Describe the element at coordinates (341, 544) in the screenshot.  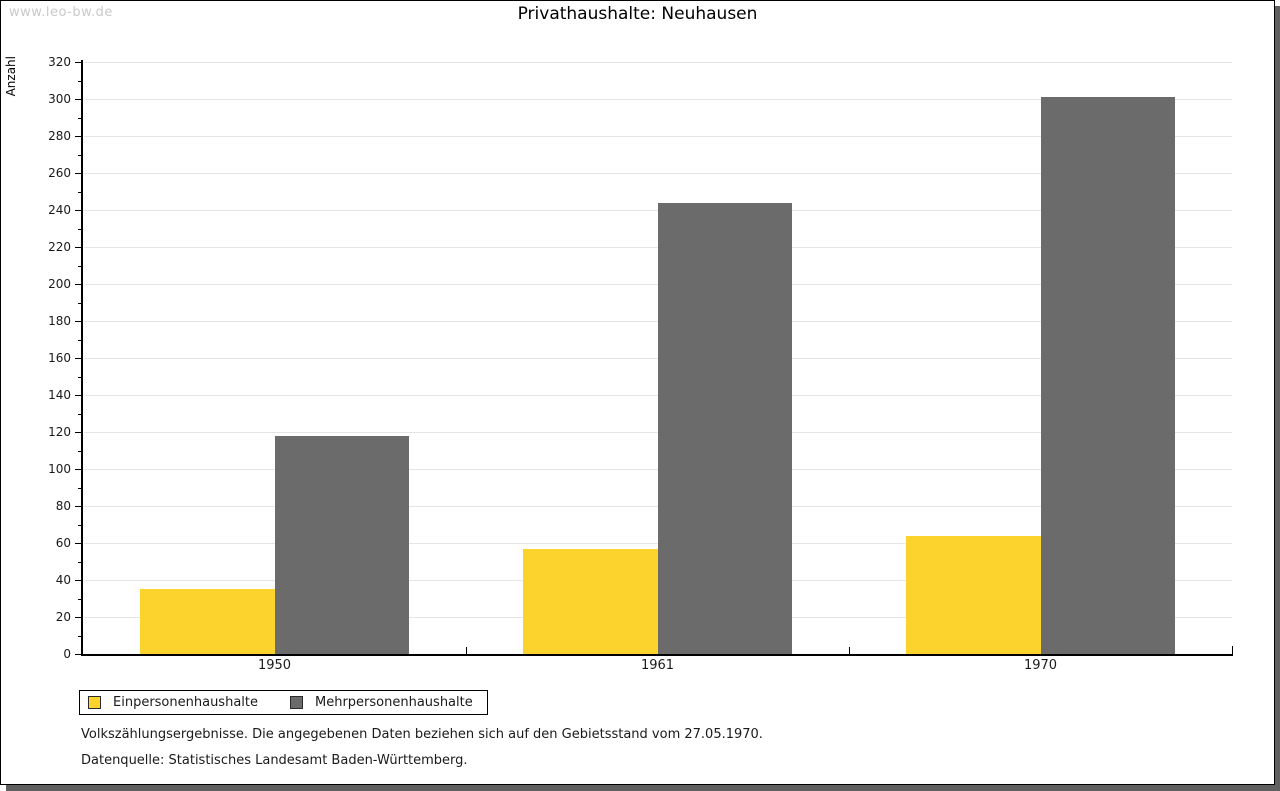
I see `bar-mehrpersonenhaushalte-1950` at that location.